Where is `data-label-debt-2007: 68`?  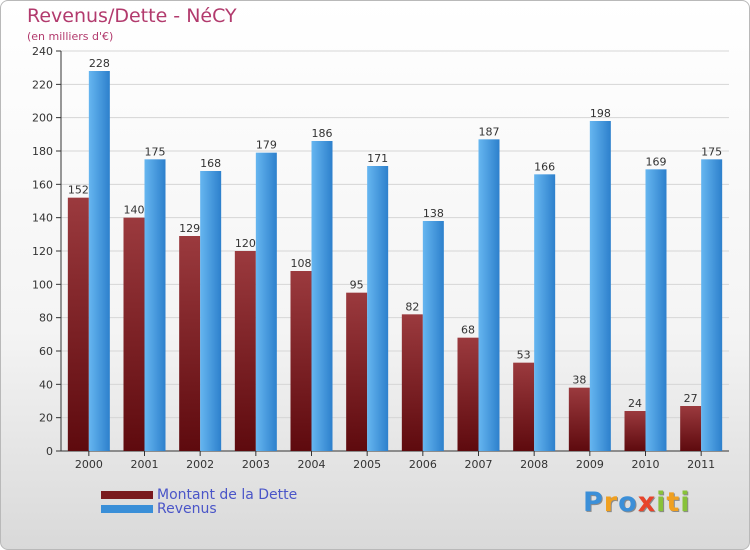
data-label-debt-2007: 68 is located at coordinates (468, 330).